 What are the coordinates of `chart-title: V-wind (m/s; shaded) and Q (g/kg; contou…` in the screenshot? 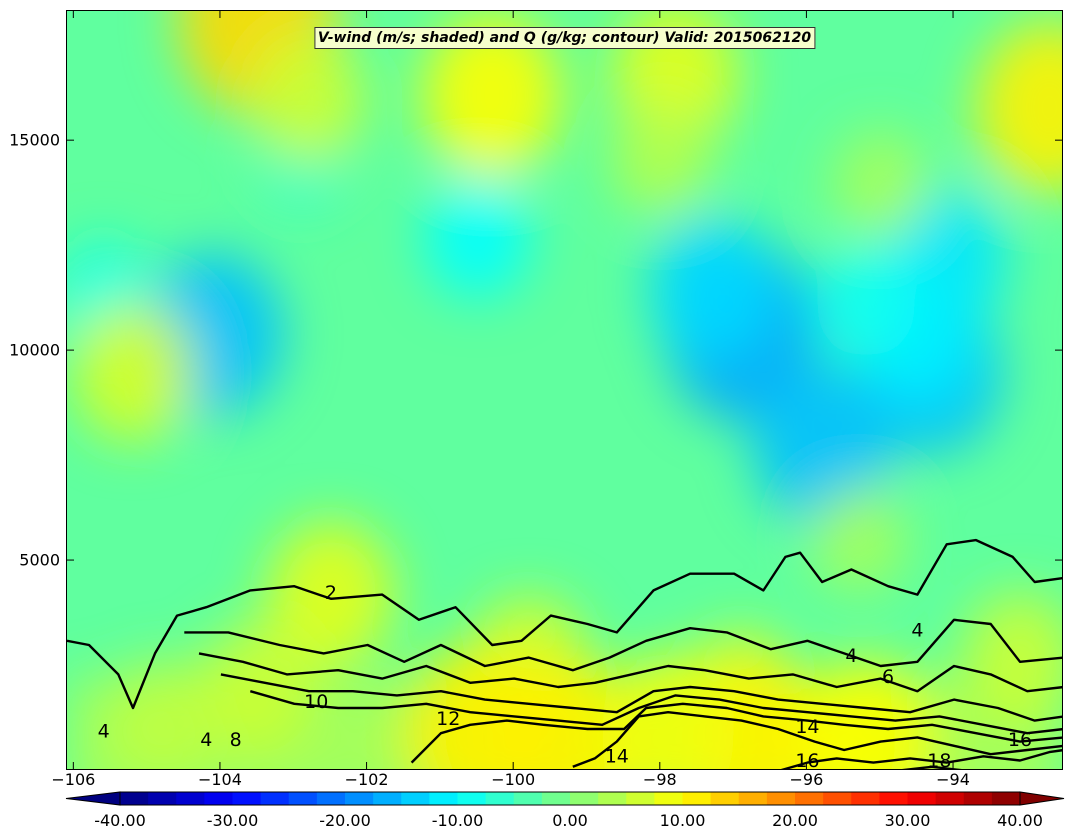 It's located at (564, 38).